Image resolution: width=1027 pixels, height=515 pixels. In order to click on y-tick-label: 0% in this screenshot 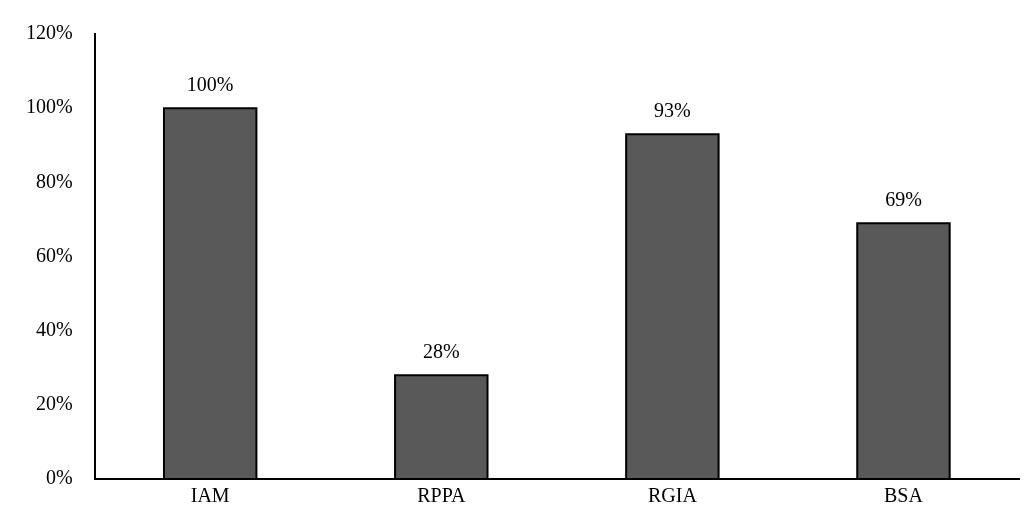, I will do `click(59, 477)`.